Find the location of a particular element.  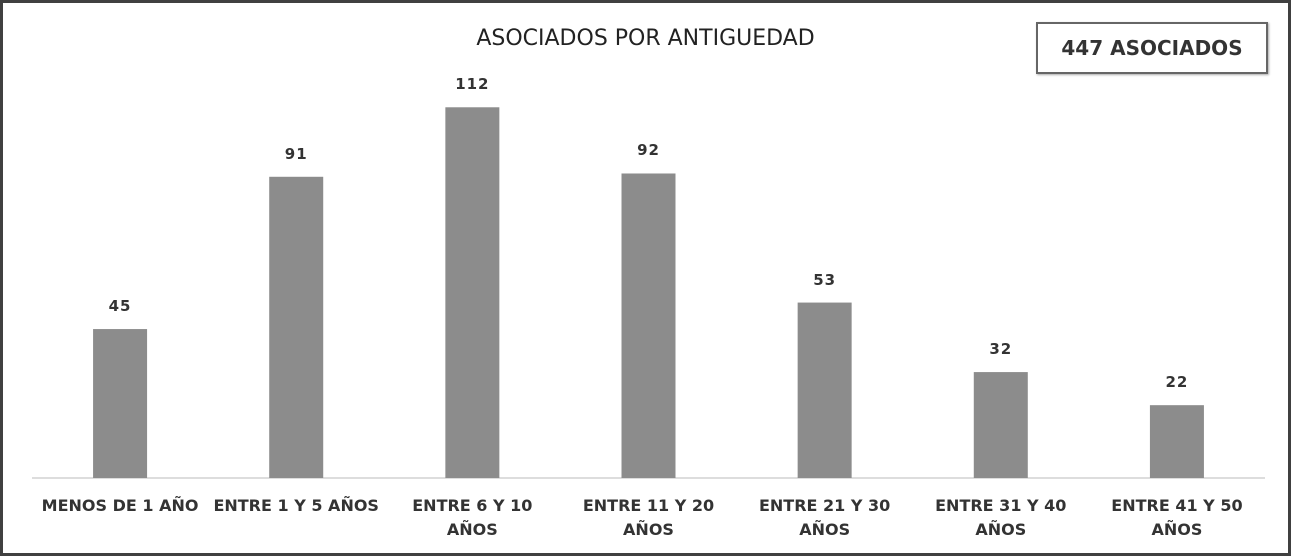

x-tick-label: ENTRE 6 Y 10 AÑOS is located at coordinates (472, 517).